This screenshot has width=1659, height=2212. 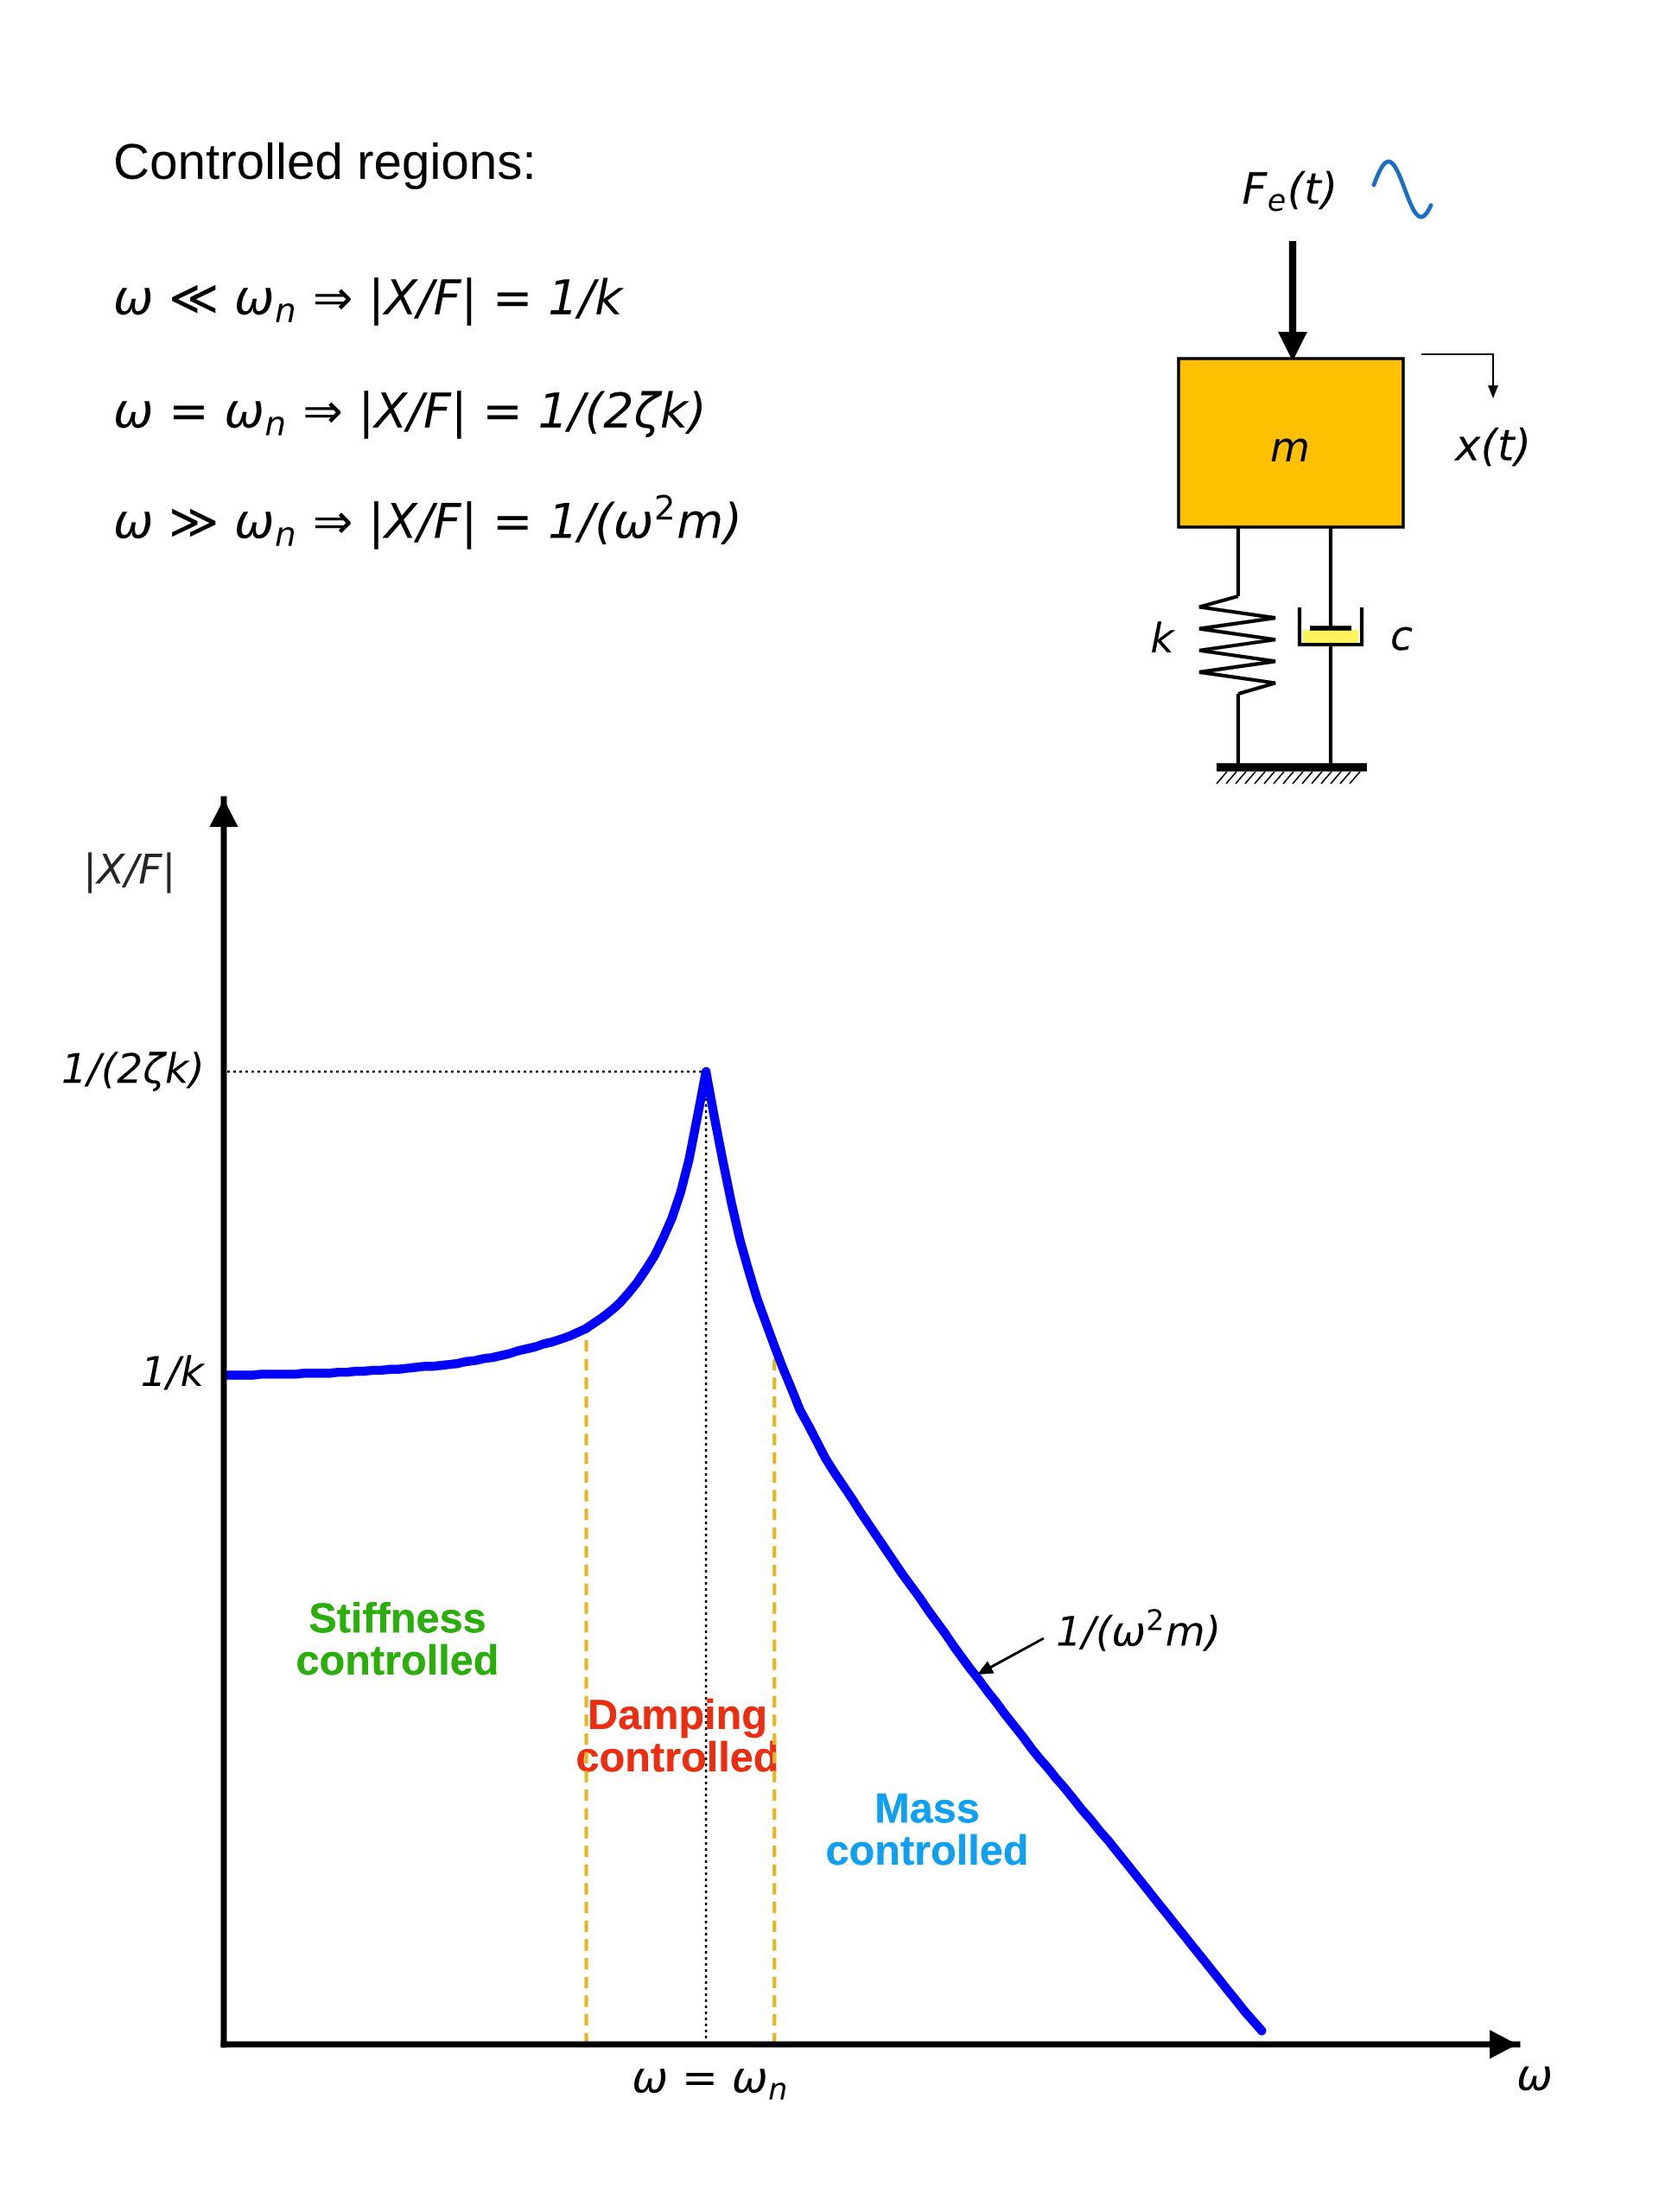 I want to click on annotation: Mass controlled, so click(x=927, y=1829).